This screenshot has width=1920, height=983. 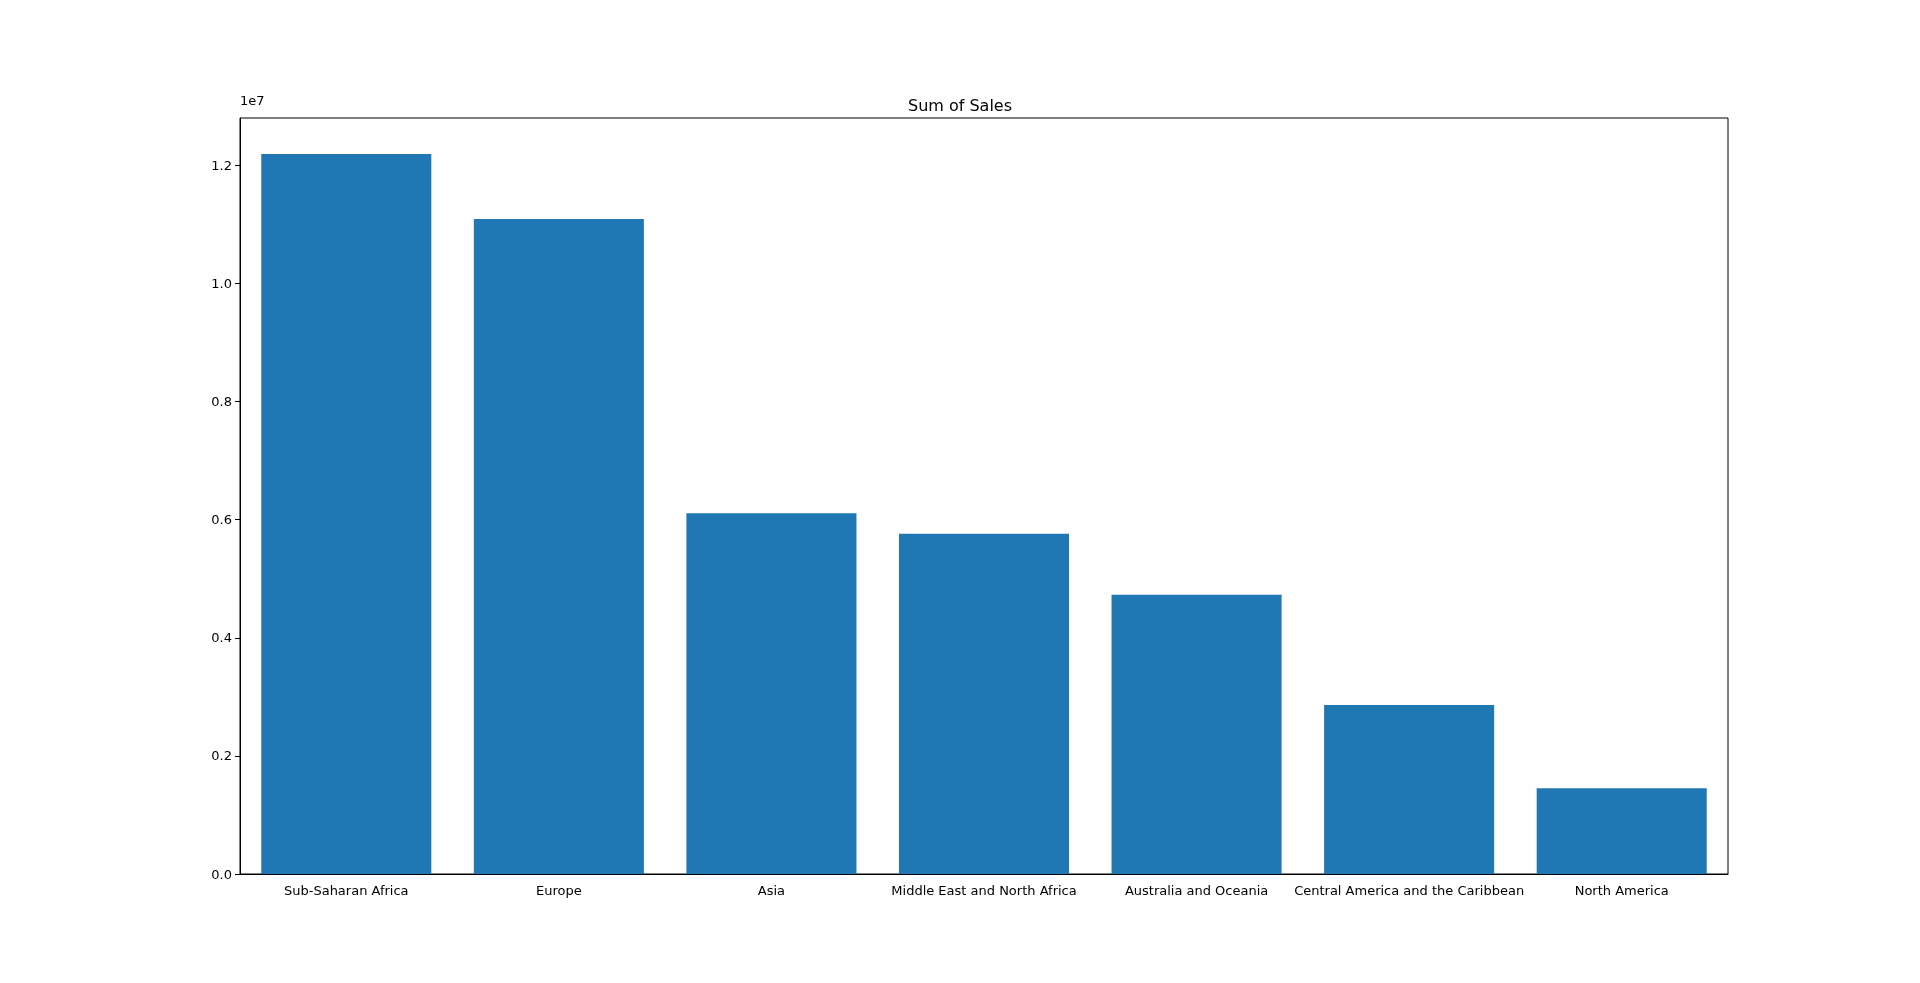 What do you see at coordinates (1196, 890) in the screenshot?
I see `x-tick-label: Australia and Oceania` at bounding box center [1196, 890].